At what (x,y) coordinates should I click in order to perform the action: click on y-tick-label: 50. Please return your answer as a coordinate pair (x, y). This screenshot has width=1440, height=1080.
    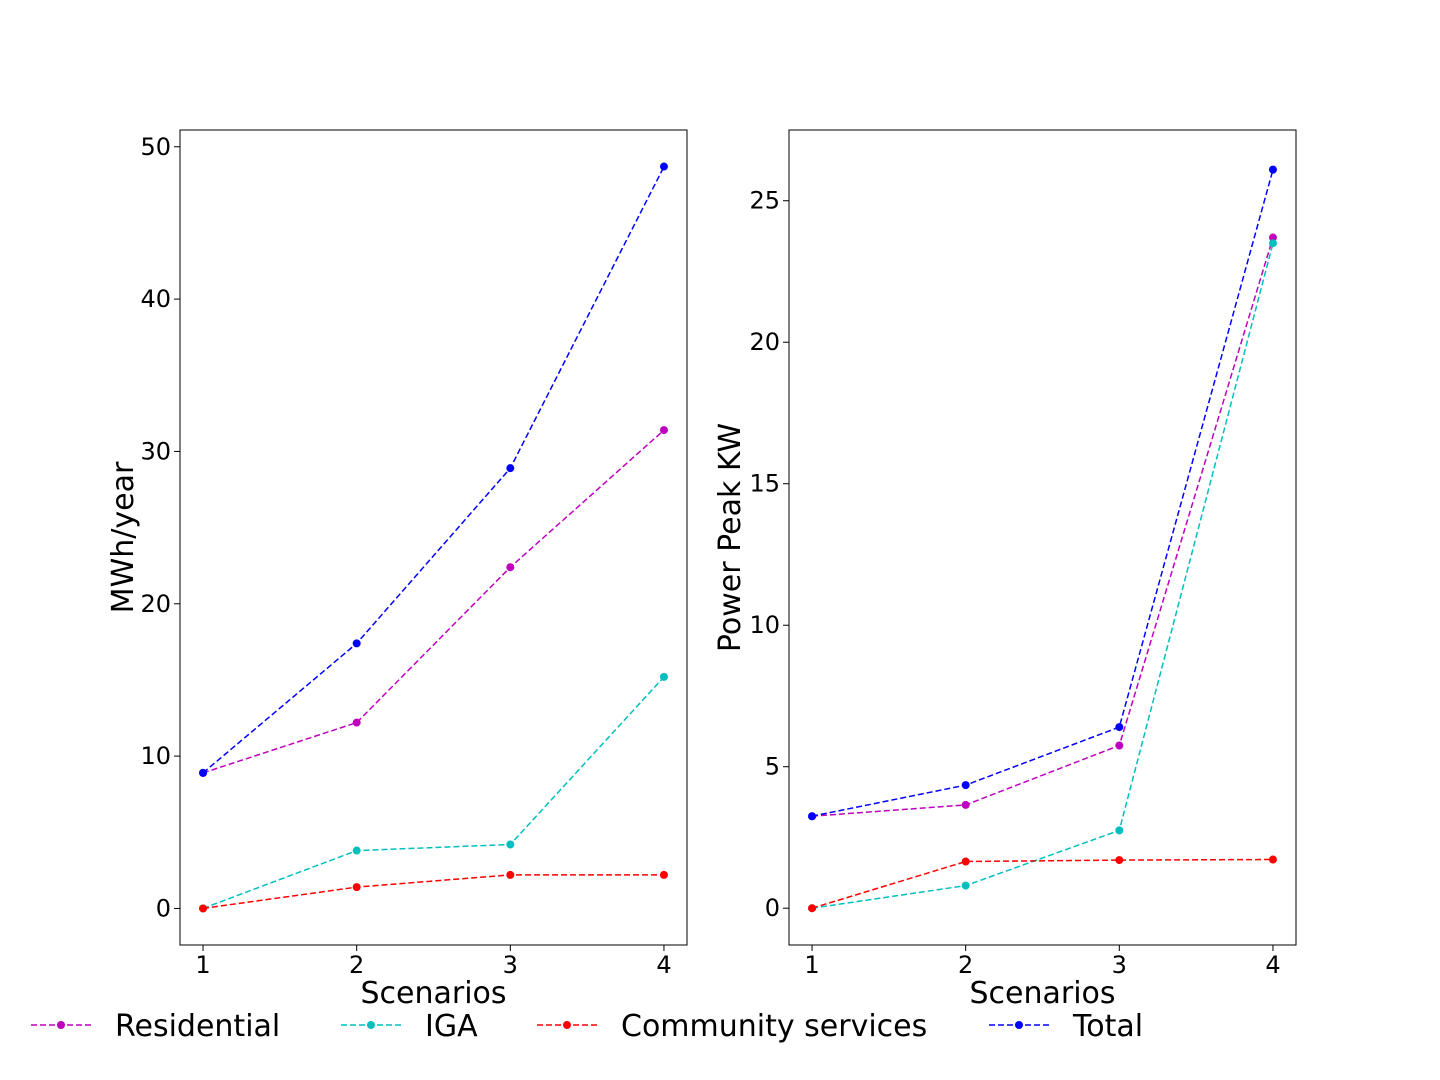
    Looking at the image, I should click on (155, 147).